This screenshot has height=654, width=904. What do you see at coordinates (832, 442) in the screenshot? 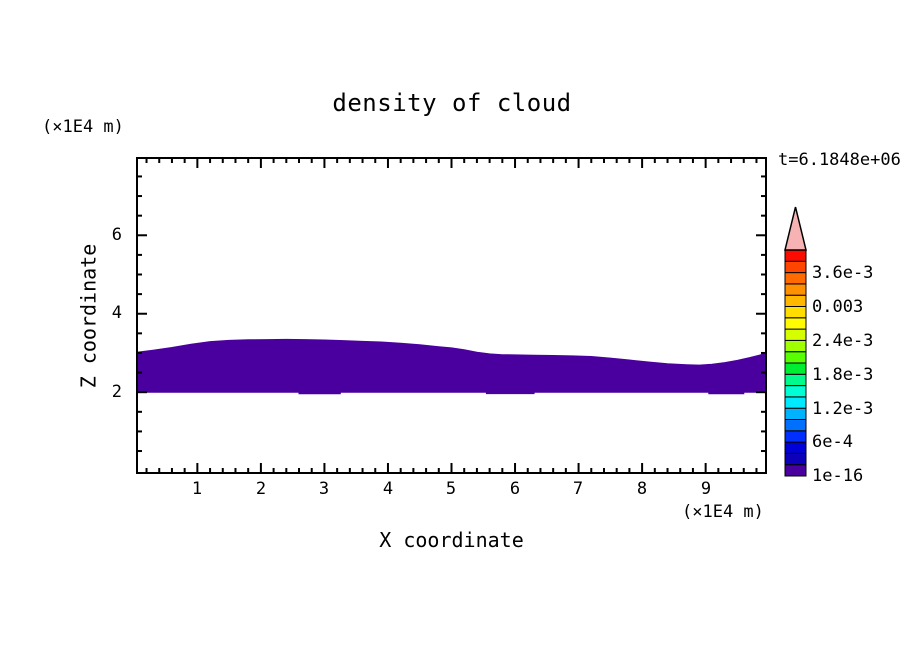
I see `colorbar-tick-label: 6e-4` at bounding box center [832, 442].